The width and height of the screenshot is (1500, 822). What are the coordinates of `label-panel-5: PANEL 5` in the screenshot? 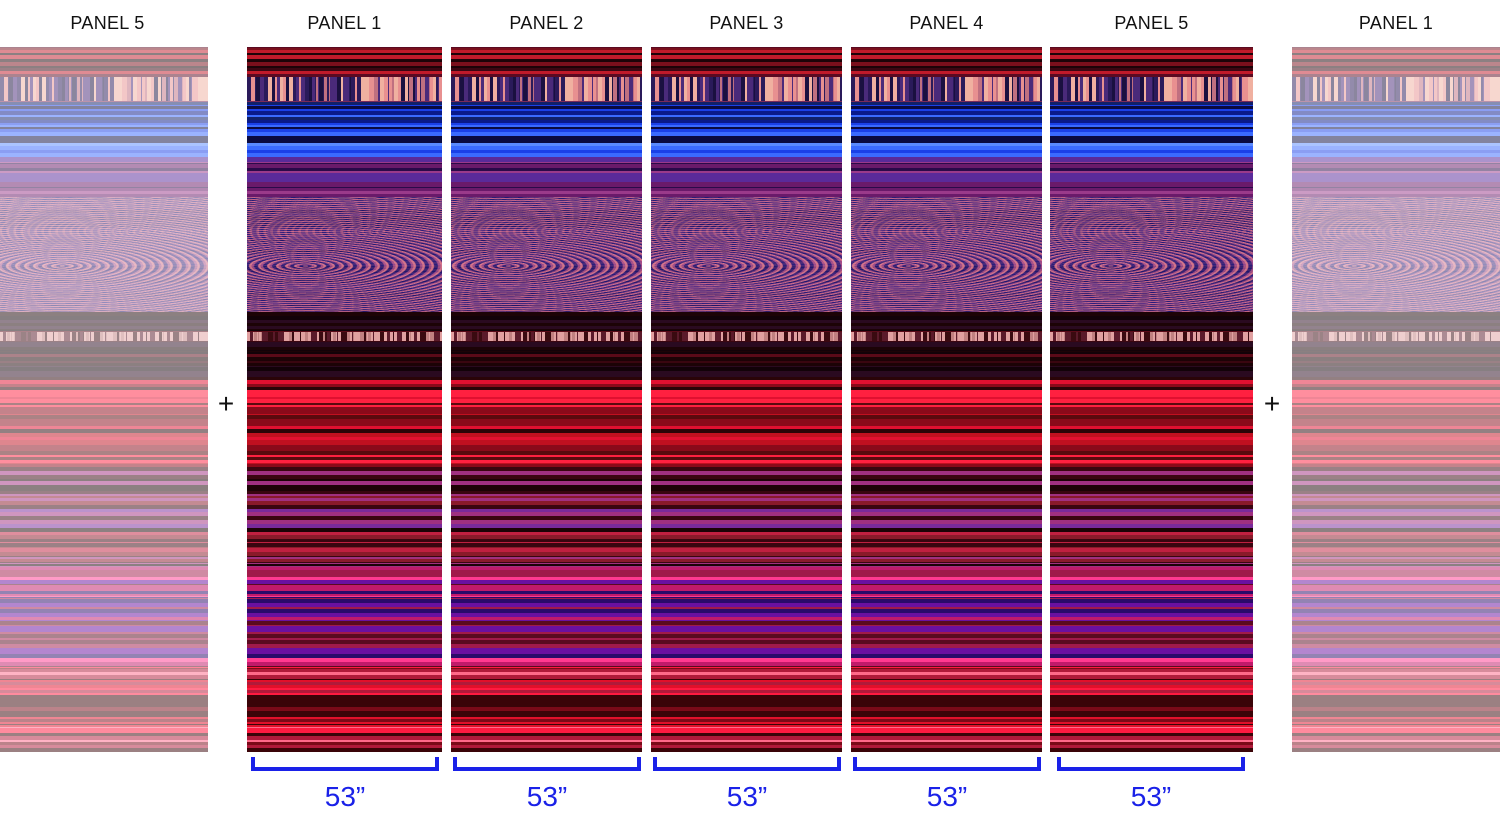 It's located at (1151, 23).